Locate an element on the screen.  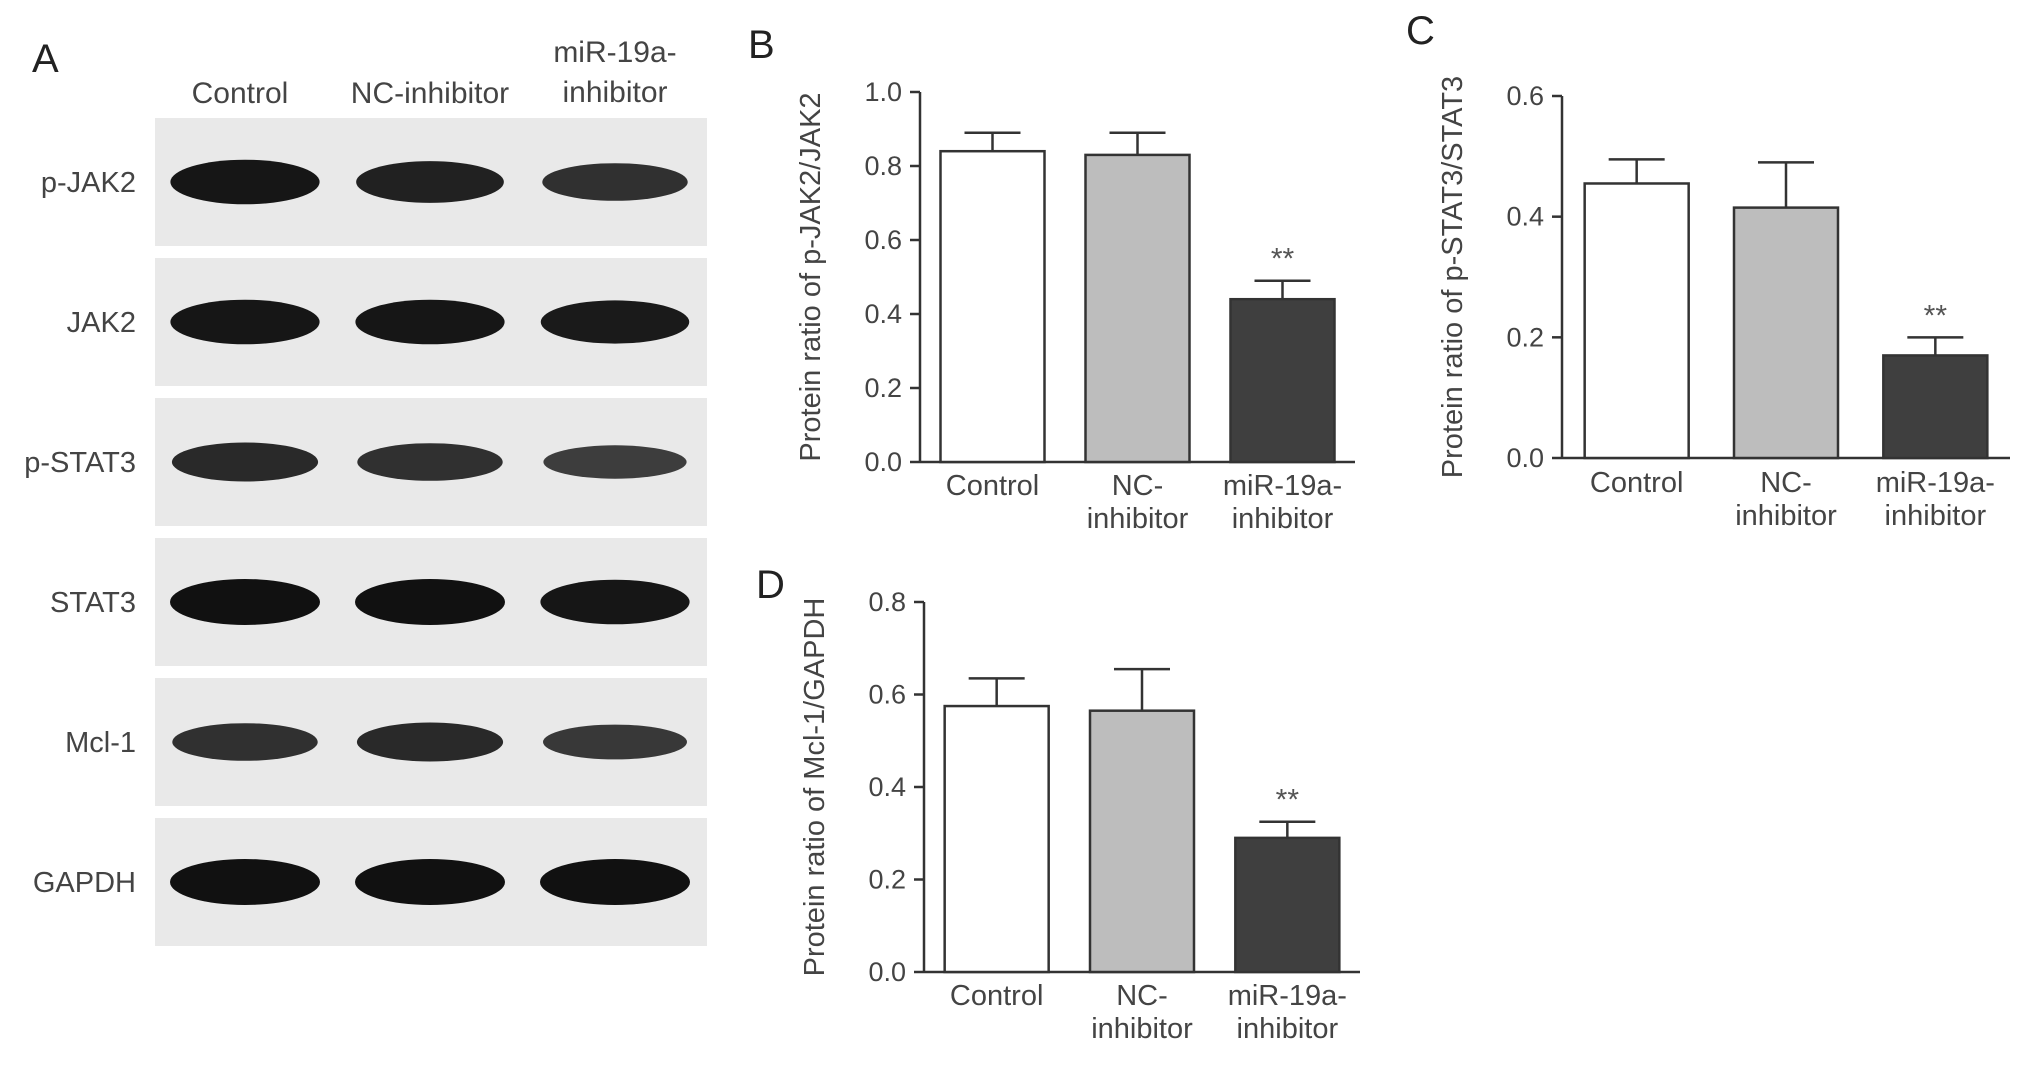
blot-lane-label: Control is located at coordinates (240, 93).